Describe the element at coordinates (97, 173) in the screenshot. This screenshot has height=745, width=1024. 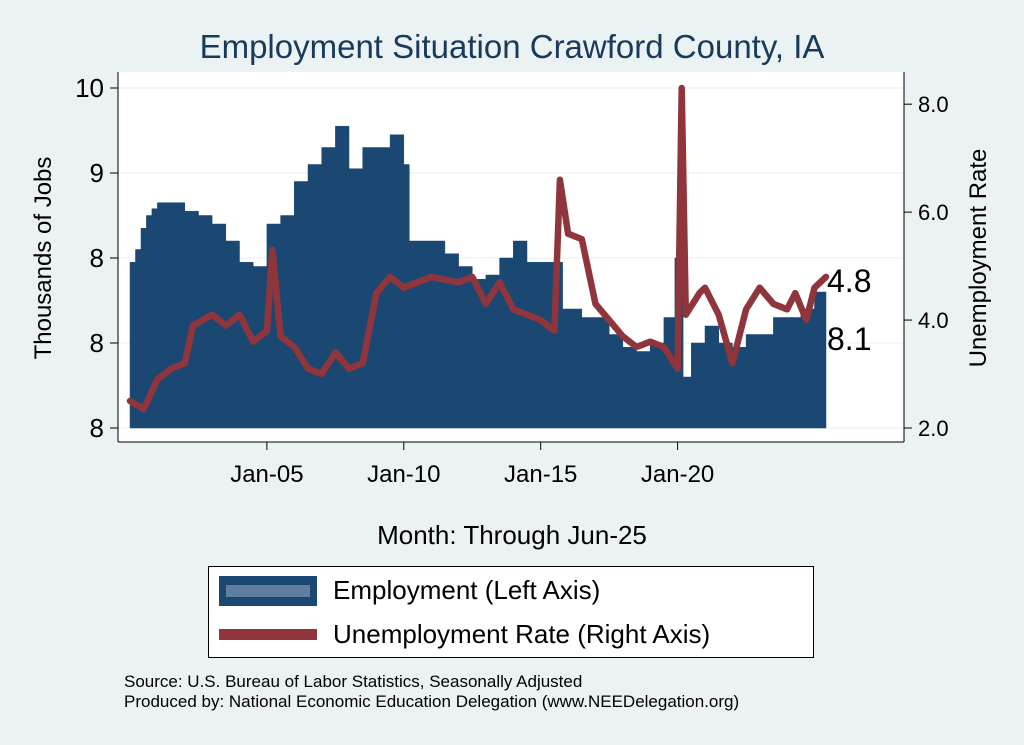
I see `left-axis-tick-label: 9` at that location.